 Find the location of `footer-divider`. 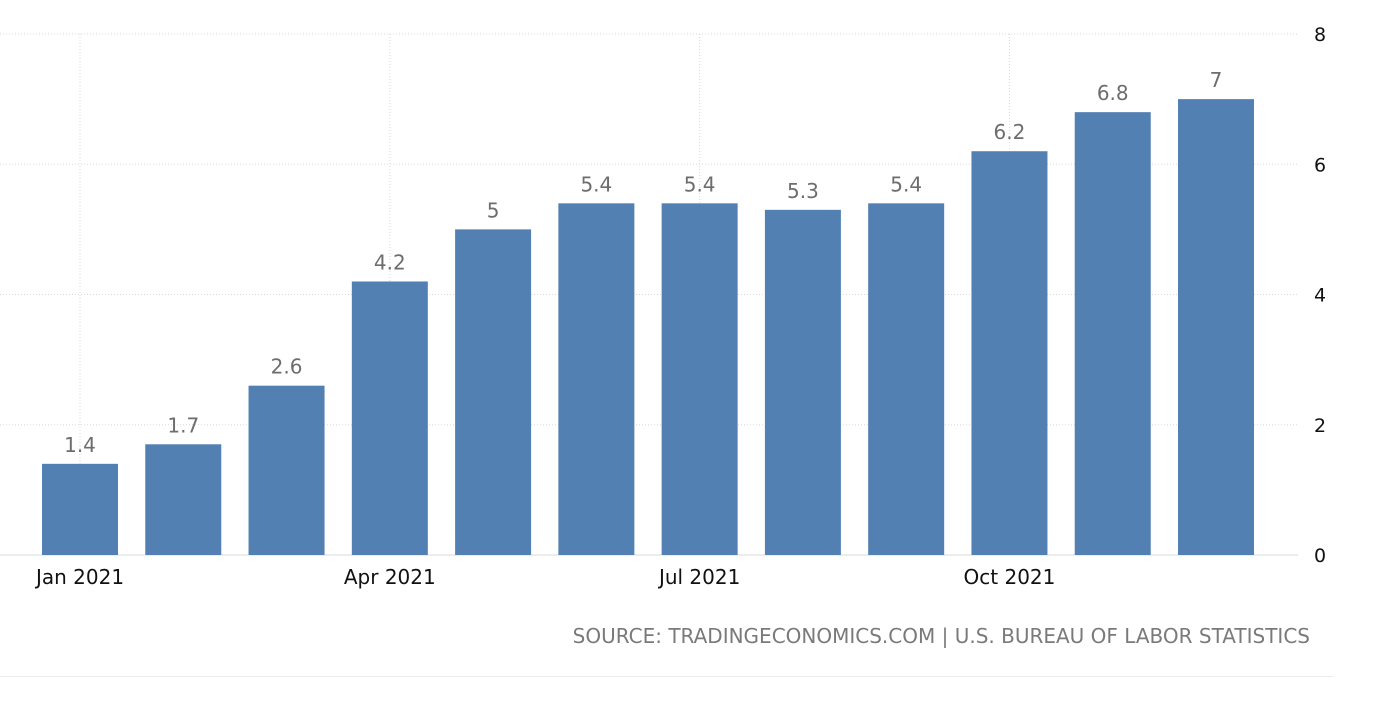

footer-divider is located at coordinates (667, 676).